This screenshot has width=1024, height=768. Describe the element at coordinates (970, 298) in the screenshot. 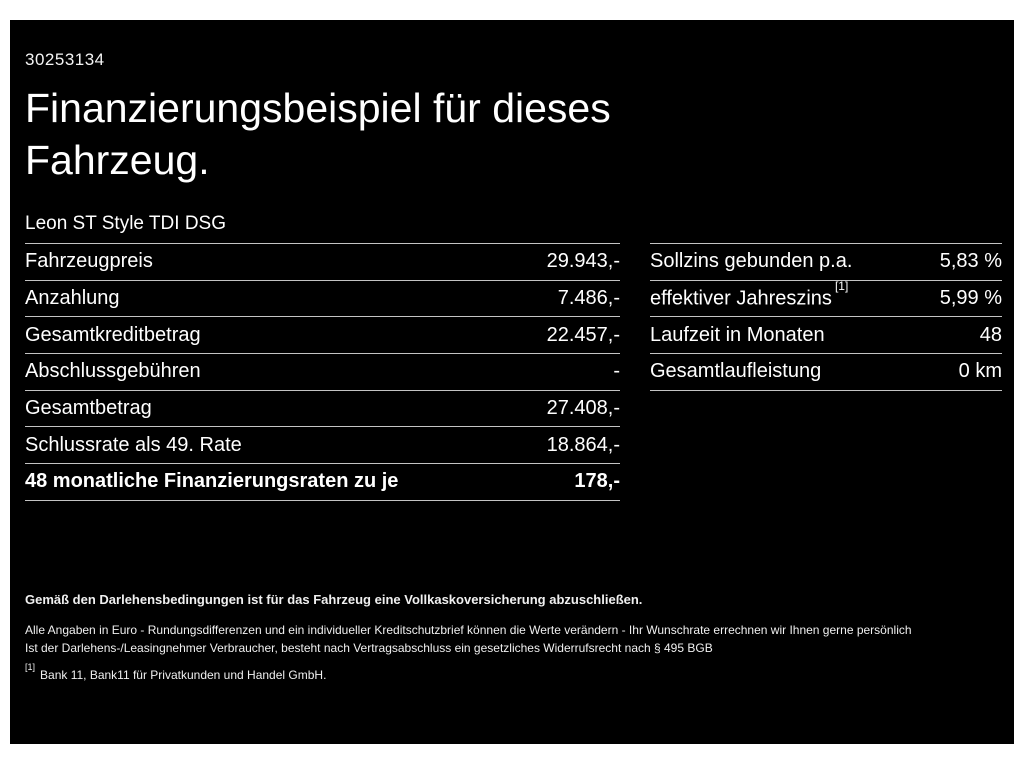

I see `row-value: 5,99 %` at that location.